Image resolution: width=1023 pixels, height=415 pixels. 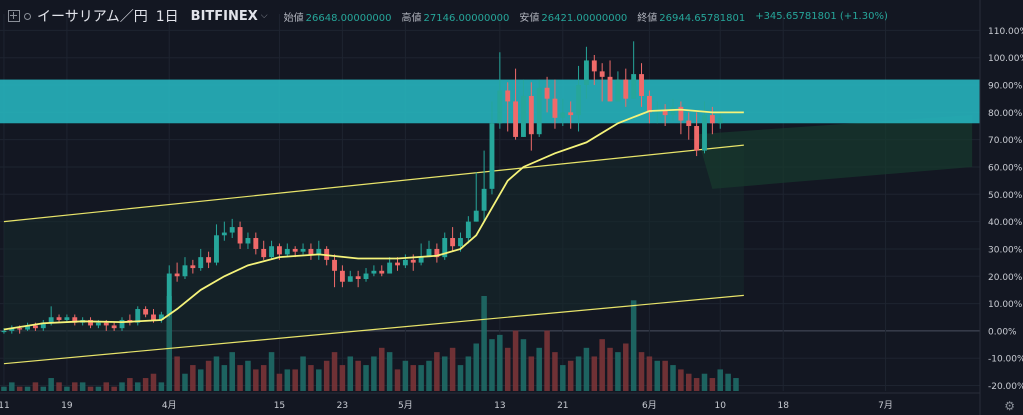 What do you see at coordinates (1005, 278) in the screenshot?
I see `y-tick-label: 20.00%` at bounding box center [1005, 278].